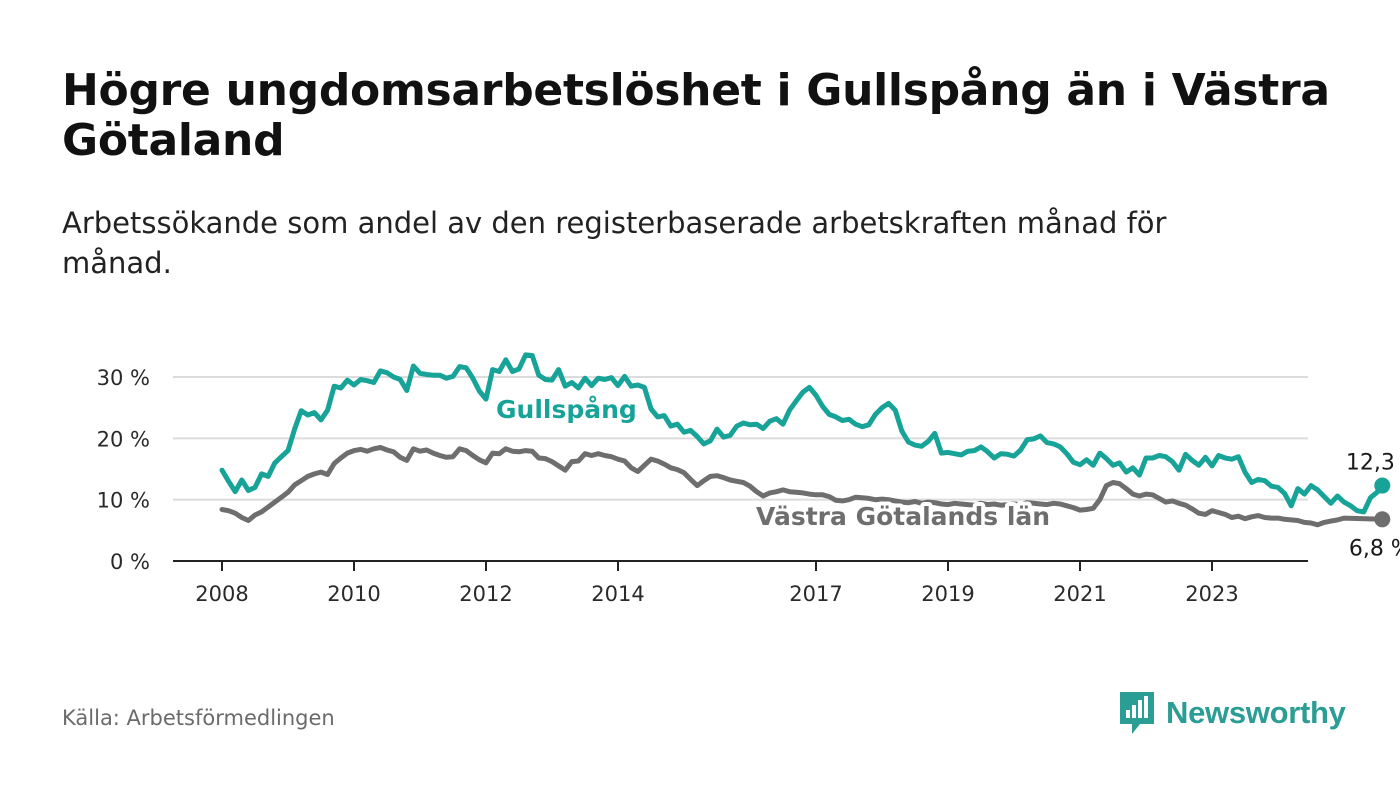 This screenshot has height=794, width=1400. Describe the element at coordinates (1374, 548) in the screenshot. I see `vastra-gotaland-end-label: 6,8 %` at that location.